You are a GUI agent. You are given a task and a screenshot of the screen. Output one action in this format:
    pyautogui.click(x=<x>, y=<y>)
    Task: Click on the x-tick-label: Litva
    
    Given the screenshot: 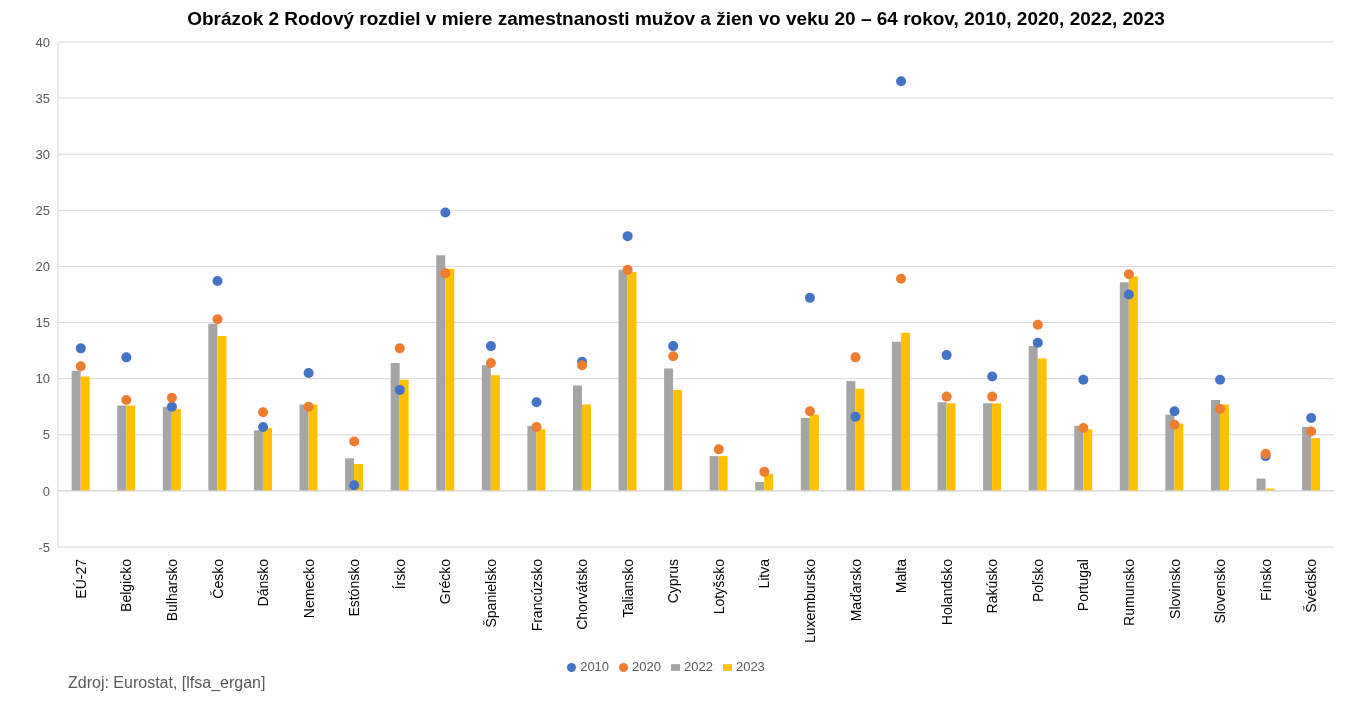 What is the action you would take?
    pyautogui.click(x=764, y=573)
    